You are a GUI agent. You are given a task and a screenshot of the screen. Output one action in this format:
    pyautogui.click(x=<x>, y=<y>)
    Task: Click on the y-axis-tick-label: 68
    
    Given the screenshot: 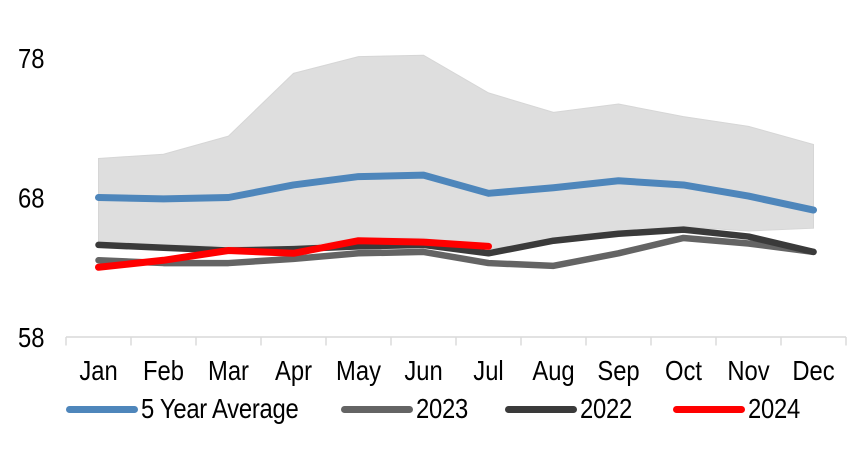 What is the action you would take?
    pyautogui.click(x=31, y=198)
    